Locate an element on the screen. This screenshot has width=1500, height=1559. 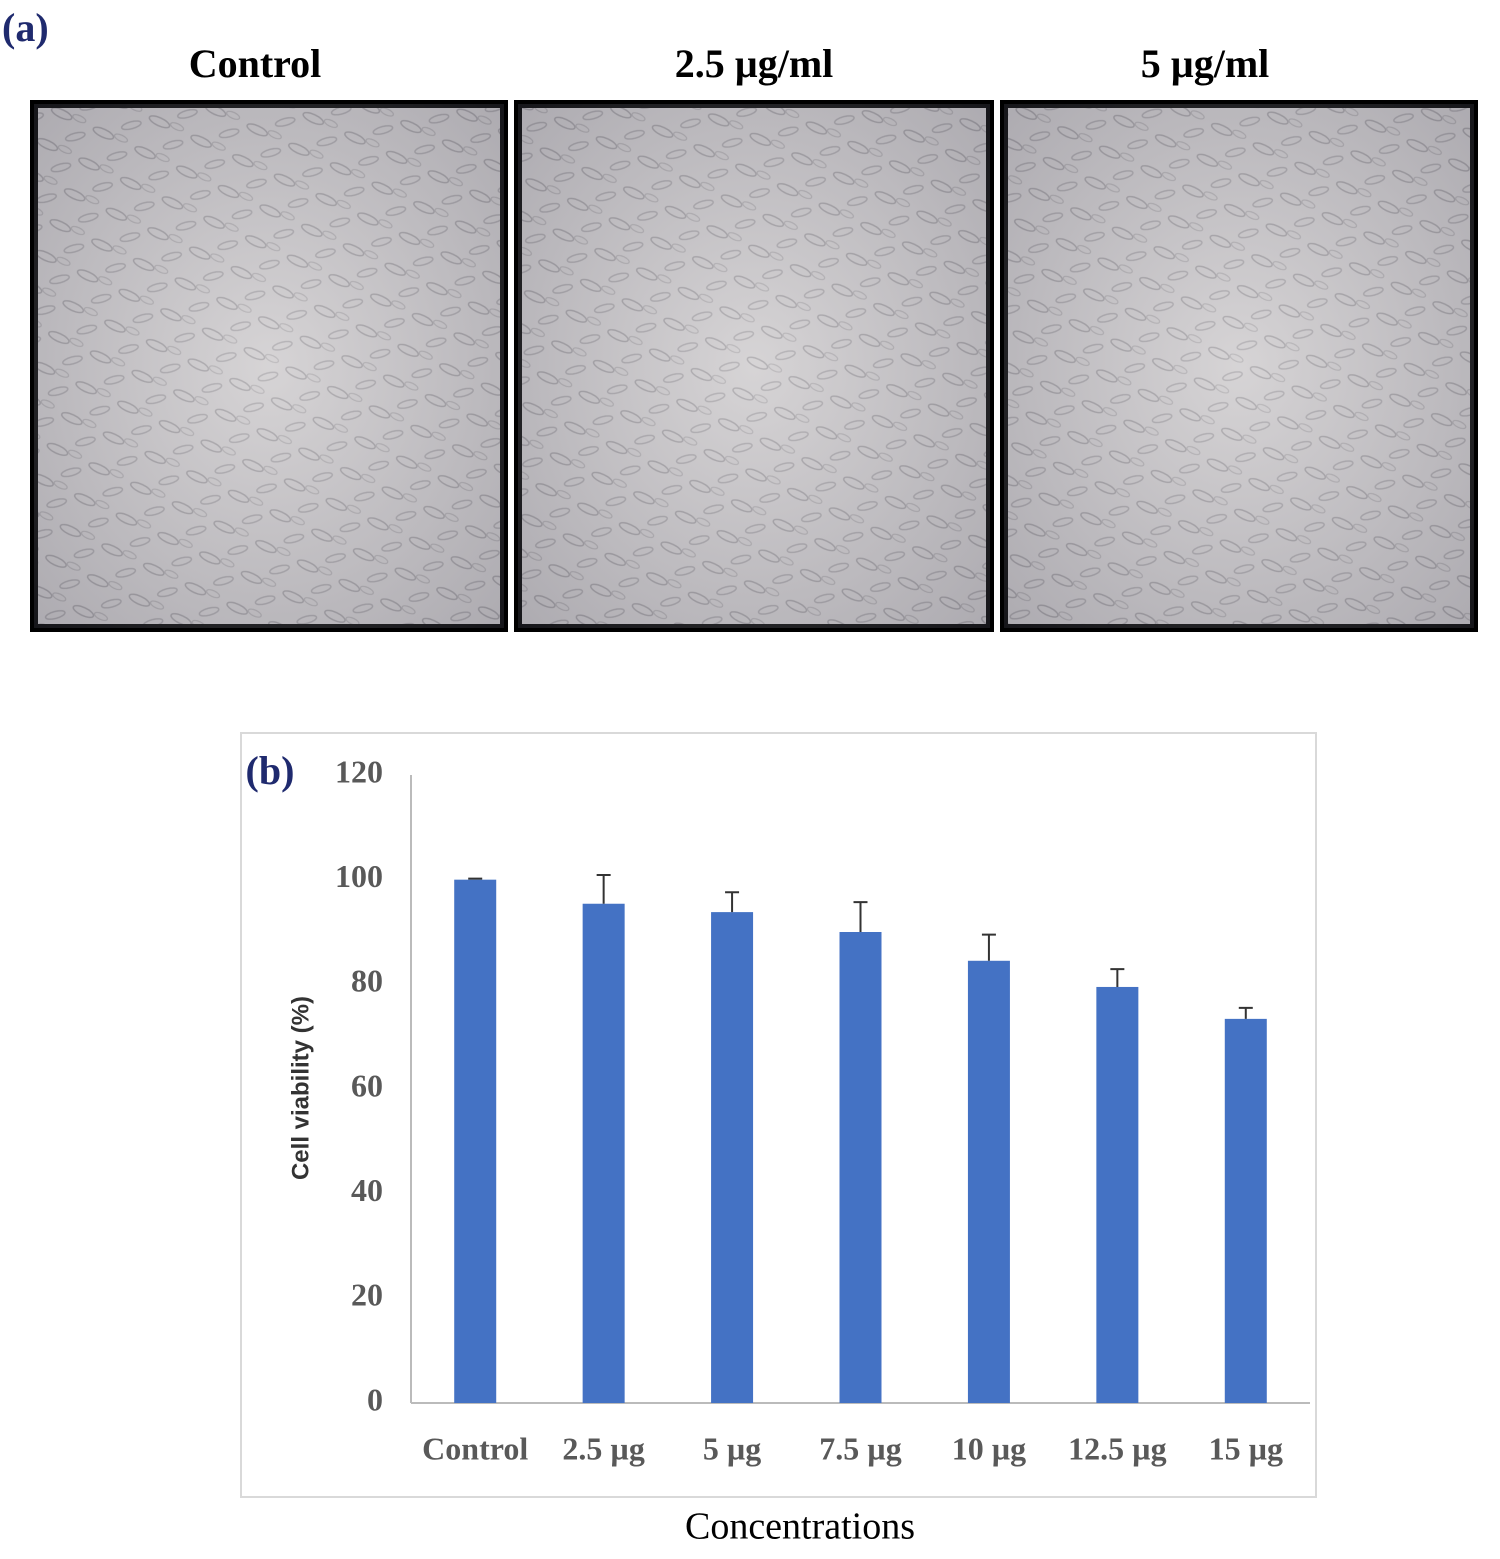
y-tick-label: 120 is located at coordinates (359, 771).